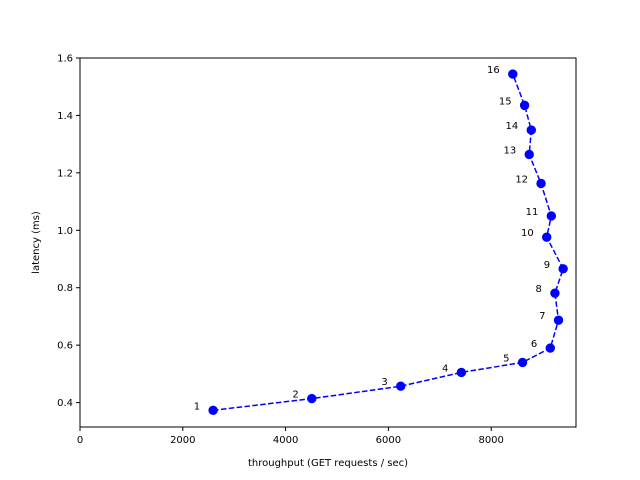  I want to click on y-tick-label: 0.8, so click(65, 288).